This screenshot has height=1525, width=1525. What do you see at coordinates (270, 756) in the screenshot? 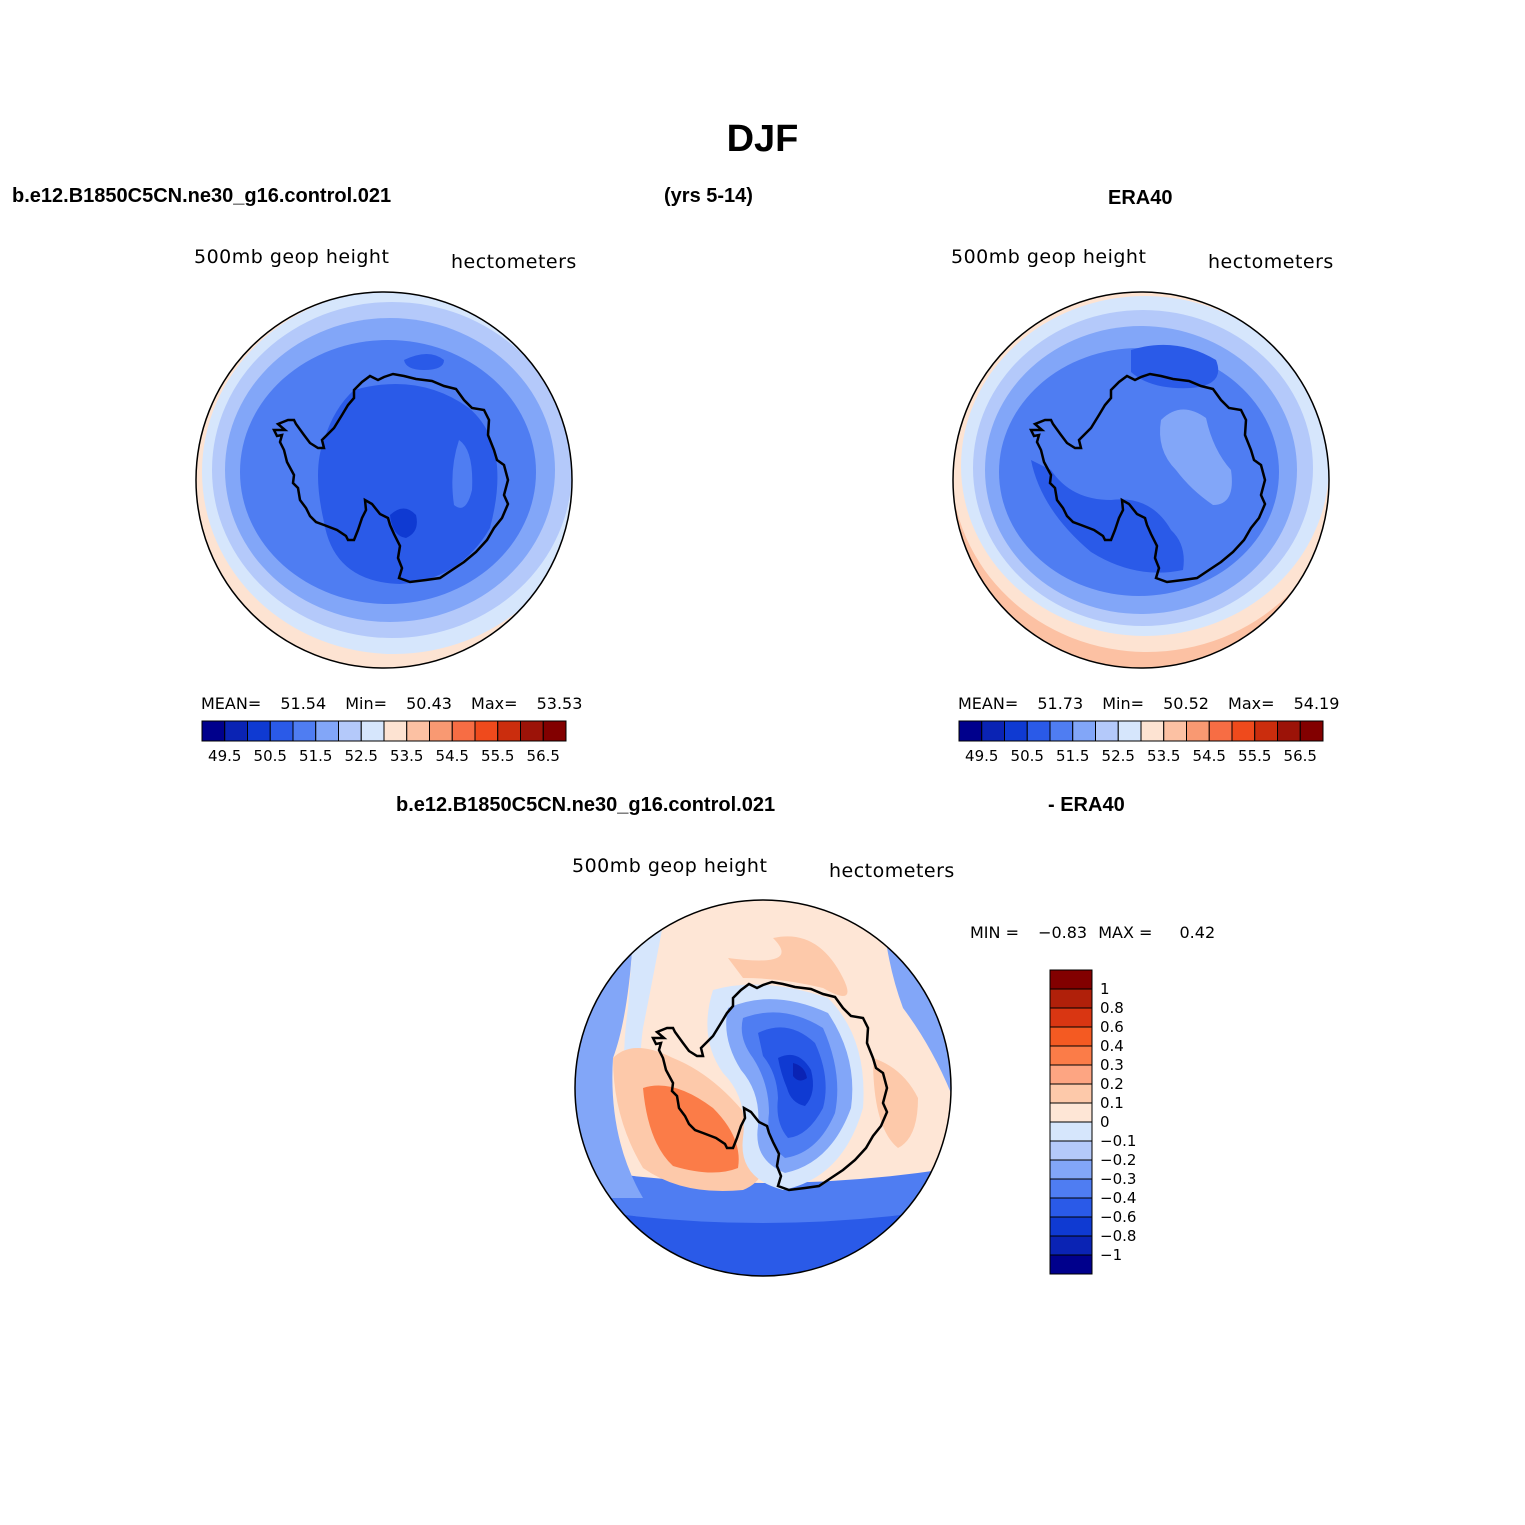
I see `colorbar-tick-label: 50.5` at bounding box center [270, 756].